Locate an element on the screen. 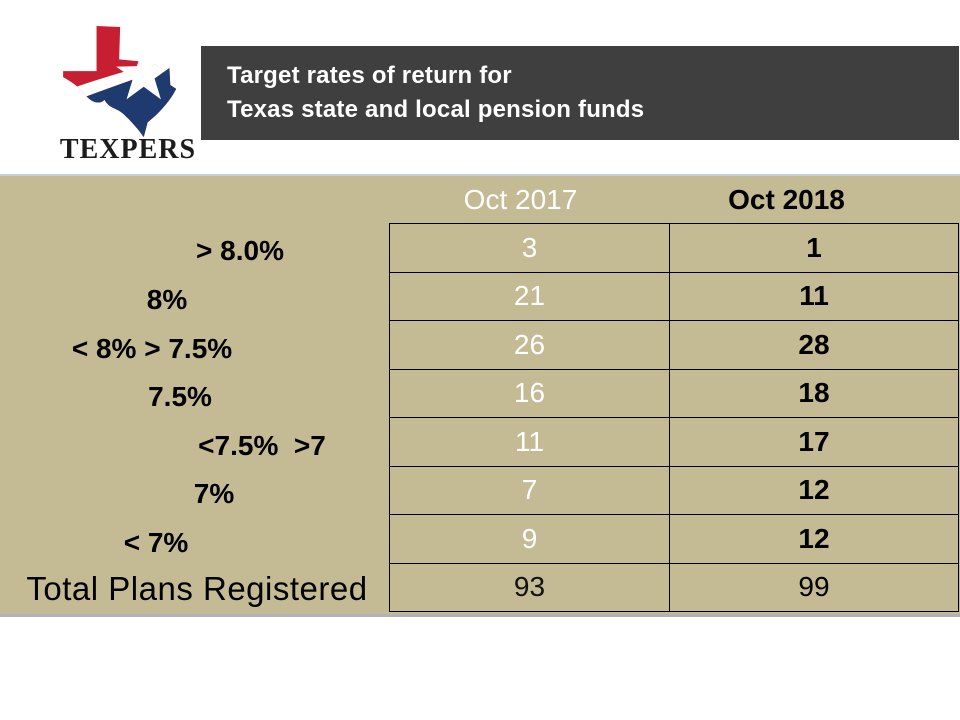  table-row: 21 11 is located at coordinates (674, 295).